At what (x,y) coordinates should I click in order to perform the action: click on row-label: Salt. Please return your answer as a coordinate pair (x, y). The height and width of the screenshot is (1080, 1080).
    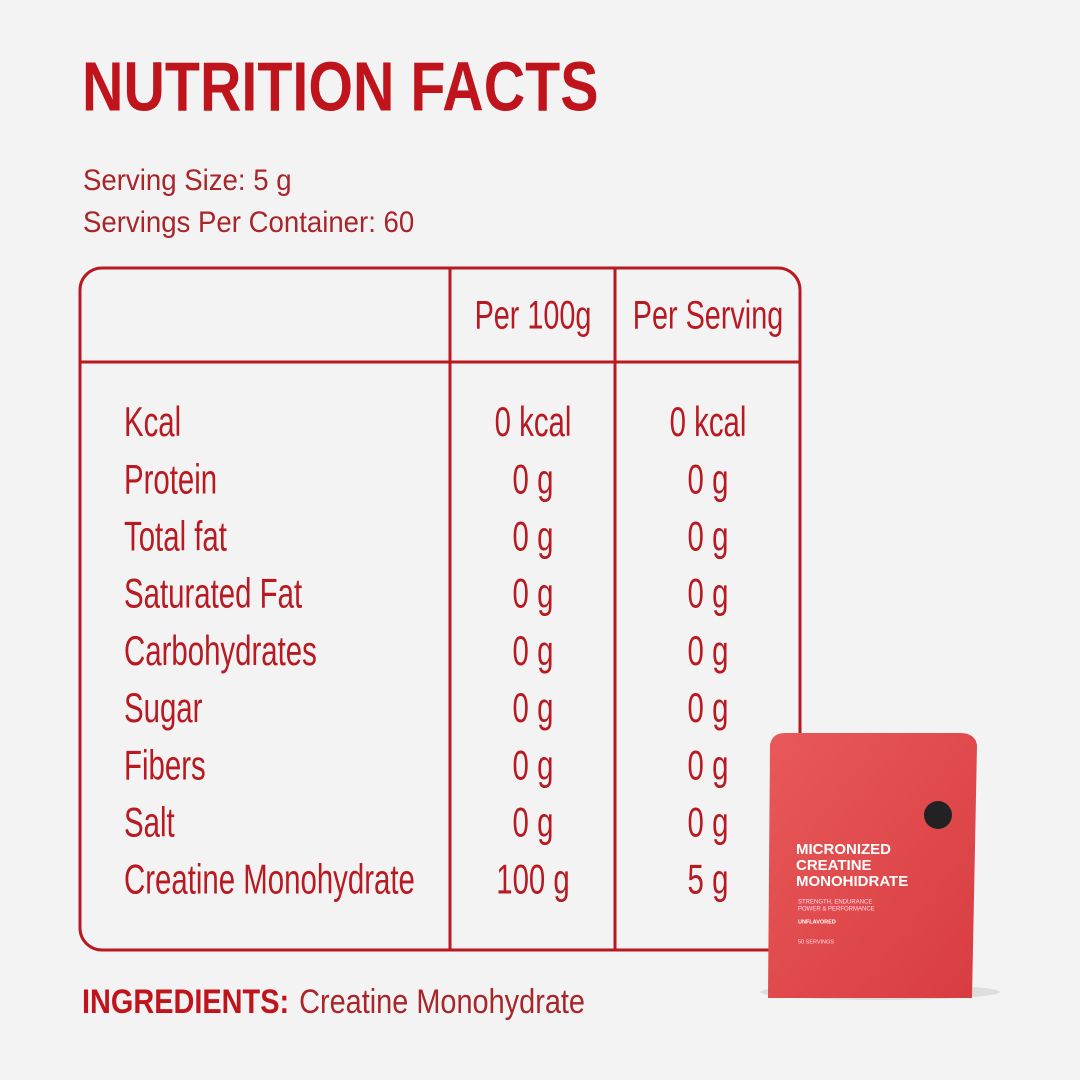
    Looking at the image, I should click on (149, 822).